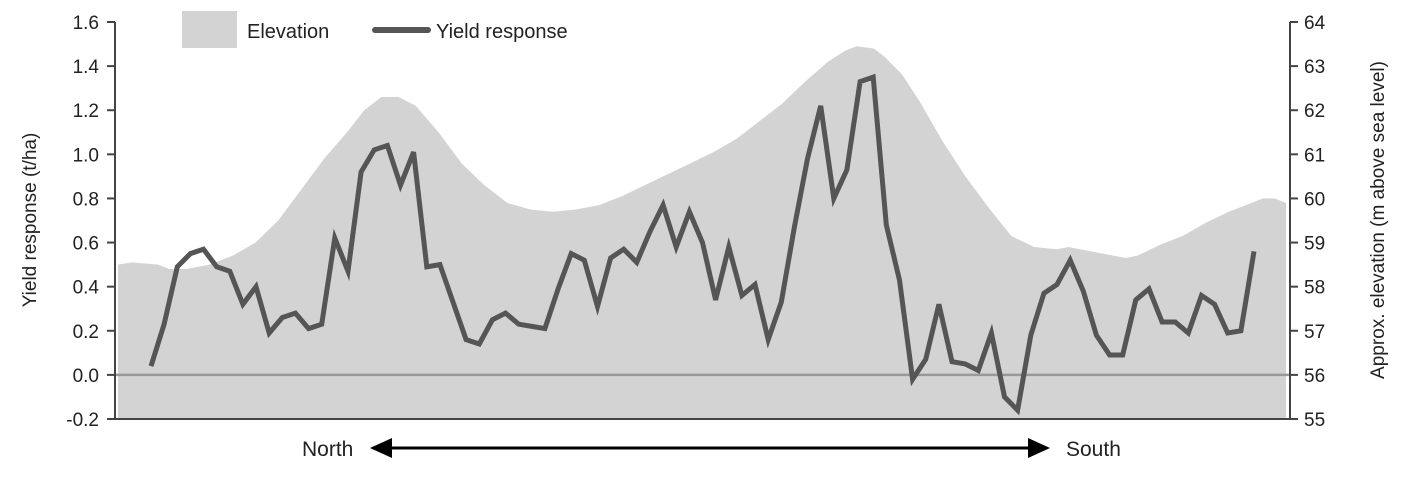 The height and width of the screenshot is (477, 1402). Describe the element at coordinates (1314, 376) in the screenshot. I see `right-tick-label-1: 56` at that location.